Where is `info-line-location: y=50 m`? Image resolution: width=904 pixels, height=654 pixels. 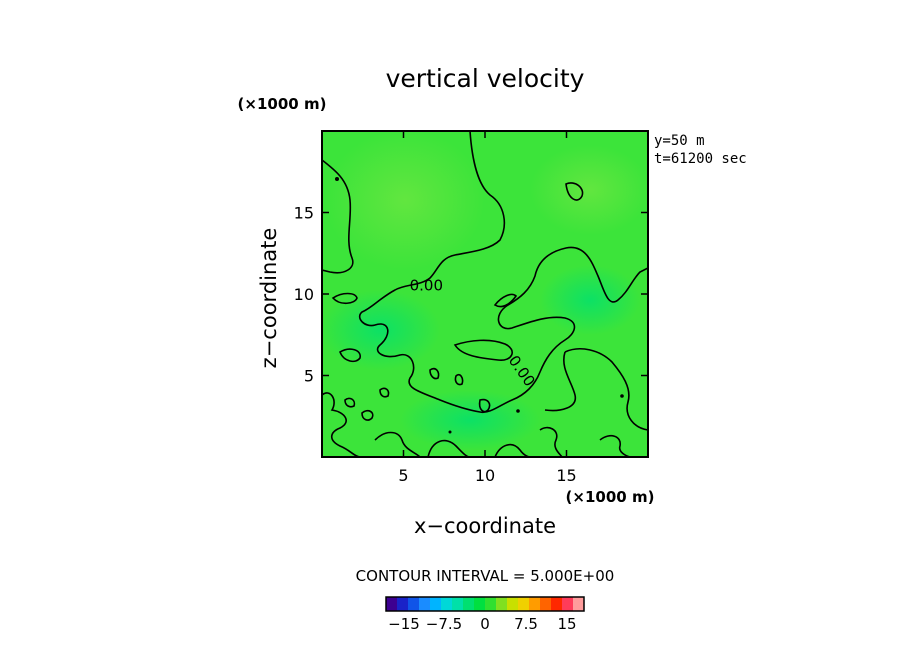
info-line-location: y=50 m is located at coordinates (679, 141).